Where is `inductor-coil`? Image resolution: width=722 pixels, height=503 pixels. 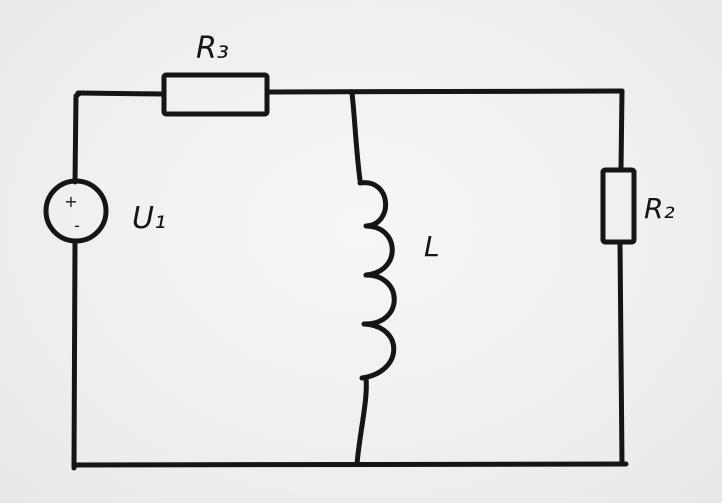
inductor-coil is located at coordinates (377, 280).